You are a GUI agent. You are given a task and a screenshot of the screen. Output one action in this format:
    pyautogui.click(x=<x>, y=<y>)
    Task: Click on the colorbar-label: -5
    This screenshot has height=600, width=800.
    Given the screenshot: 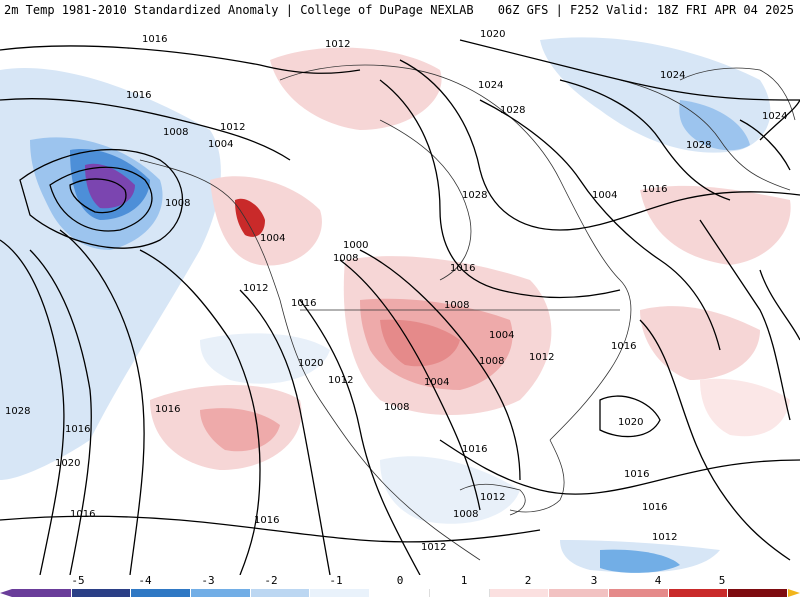 What is the action you would take?
    pyautogui.click(x=78, y=580)
    